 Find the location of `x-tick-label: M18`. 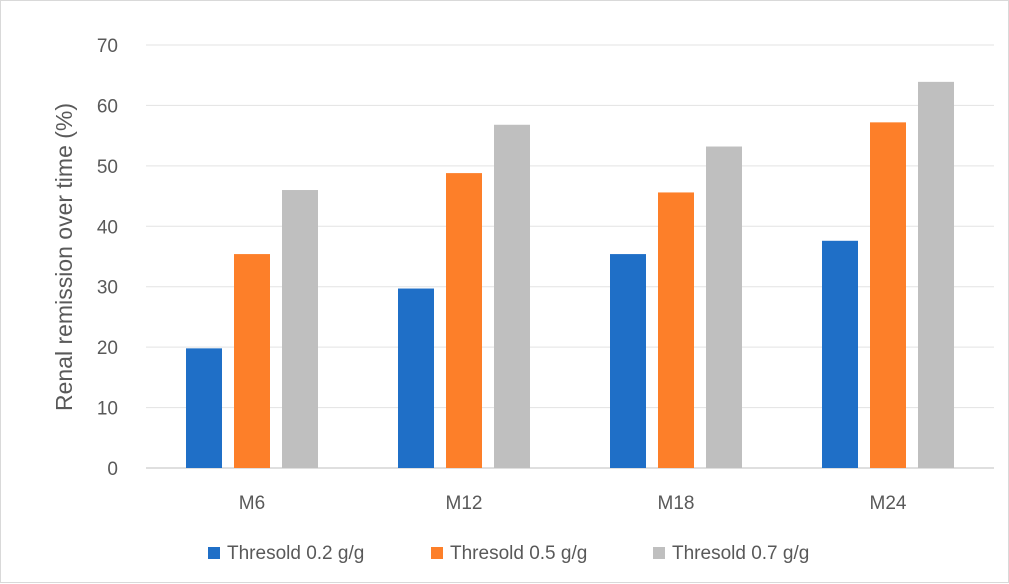

x-tick-label: M18 is located at coordinates (676, 503).